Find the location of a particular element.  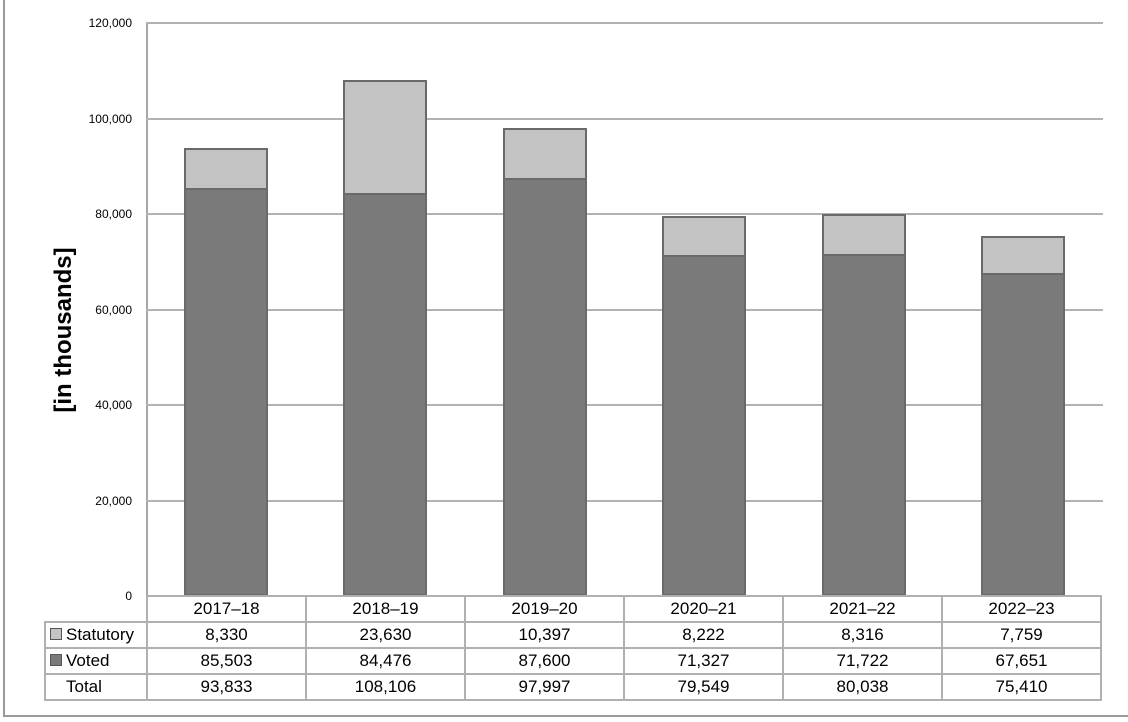

y-axis-label: [in thousands] is located at coordinates (63, 330).